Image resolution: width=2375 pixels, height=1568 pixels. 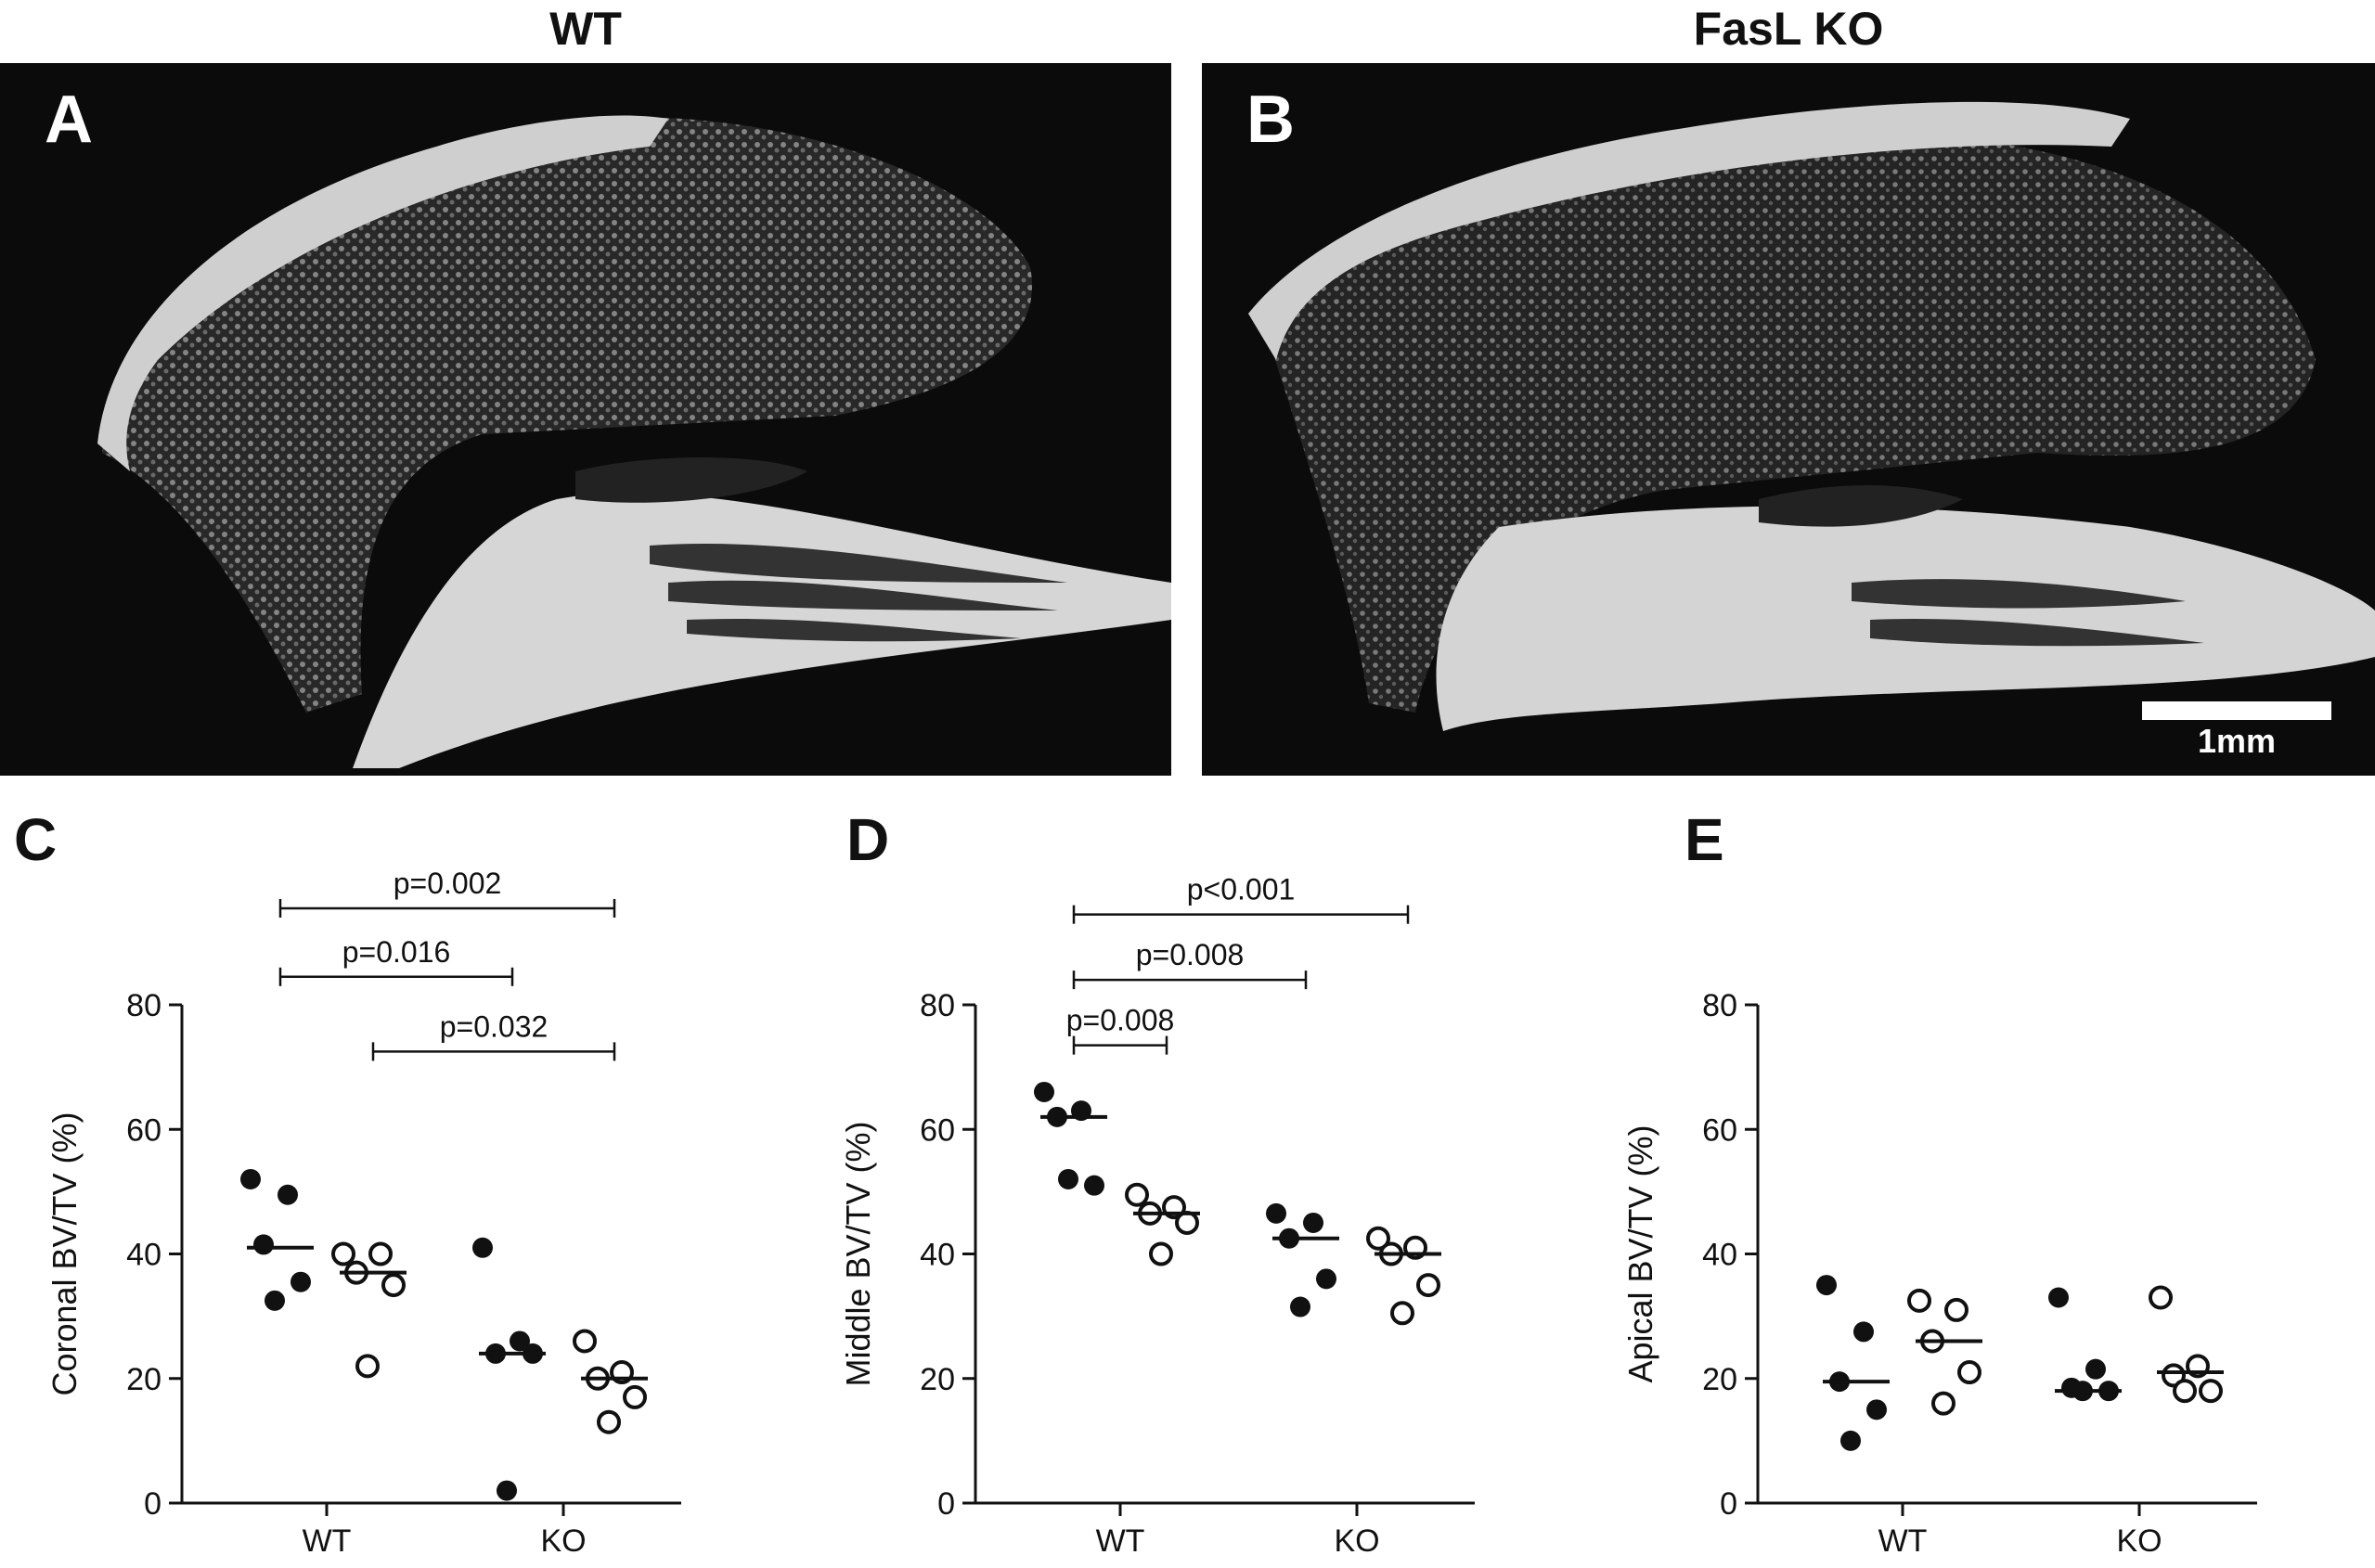 I want to click on panel-label-a: A, so click(x=69, y=120).